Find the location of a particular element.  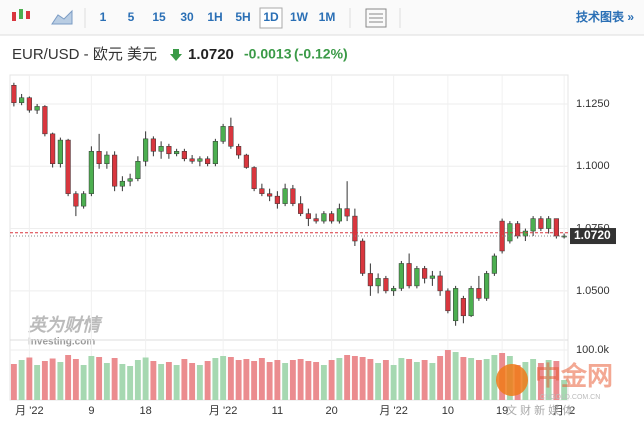

interval-button: 1M is located at coordinates (327, 17).